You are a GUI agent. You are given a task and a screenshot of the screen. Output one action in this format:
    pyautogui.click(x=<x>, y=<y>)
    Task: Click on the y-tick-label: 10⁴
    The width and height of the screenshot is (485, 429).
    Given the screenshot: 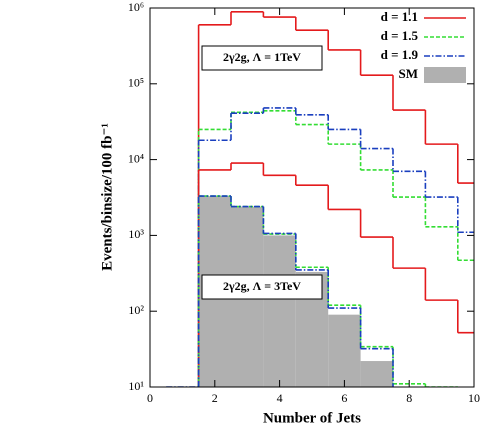 What is the action you would take?
    pyautogui.click(x=136, y=158)
    